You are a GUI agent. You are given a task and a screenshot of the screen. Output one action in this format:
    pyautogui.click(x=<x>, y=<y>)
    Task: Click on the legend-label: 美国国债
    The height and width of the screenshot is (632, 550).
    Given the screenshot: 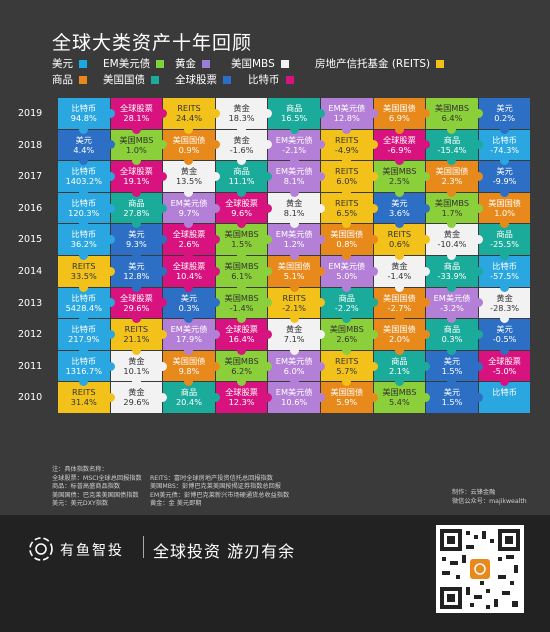 What is the action you would take?
    pyautogui.click(x=124, y=80)
    